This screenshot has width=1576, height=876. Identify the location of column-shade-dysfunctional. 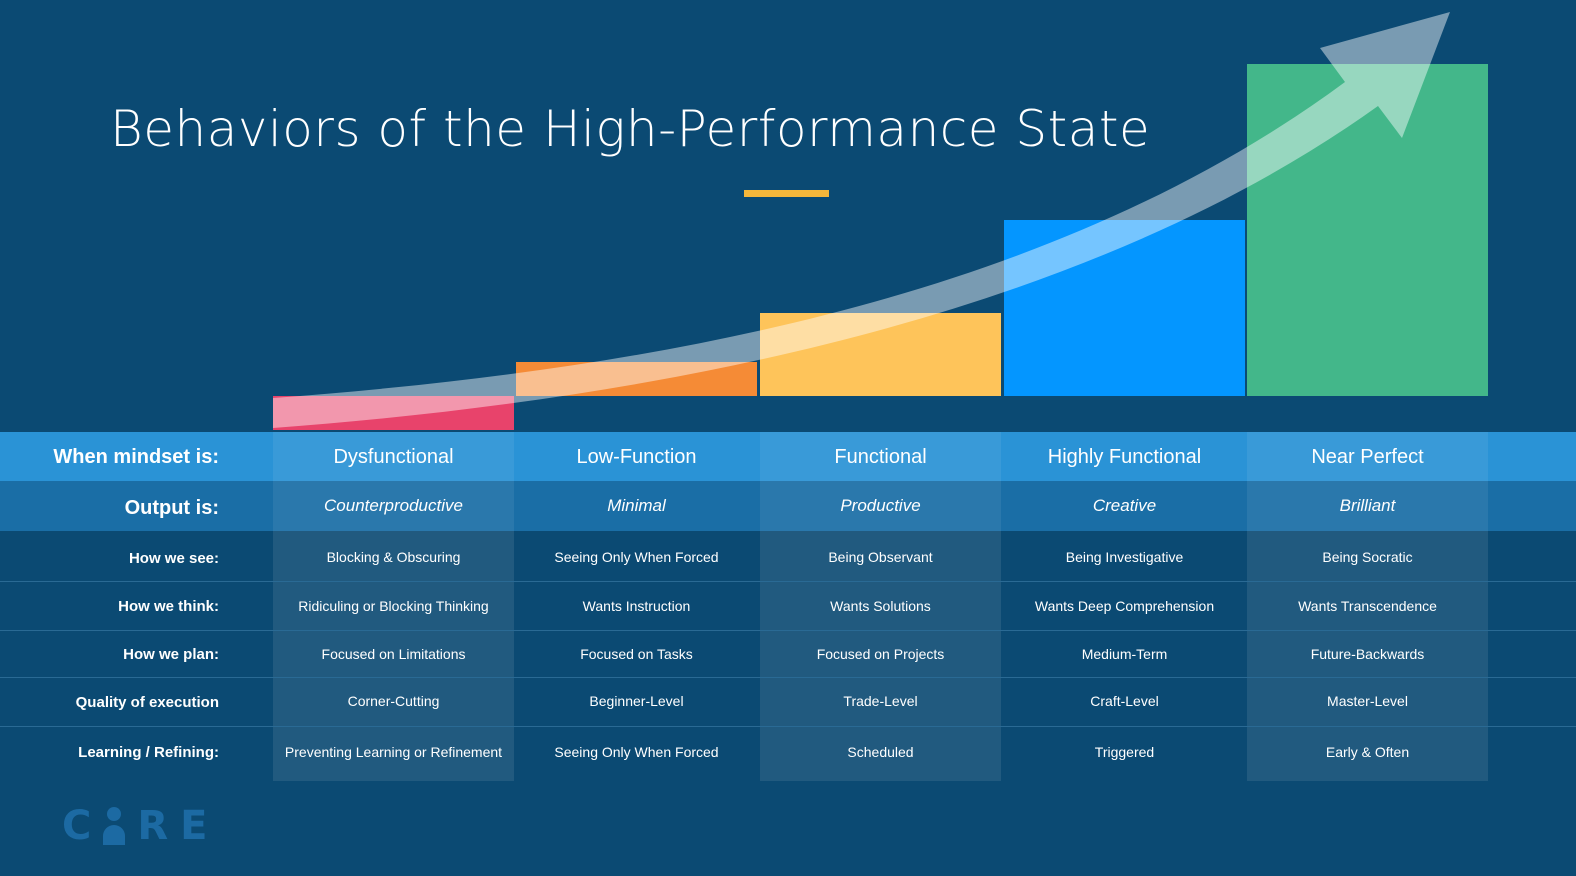
(393, 656).